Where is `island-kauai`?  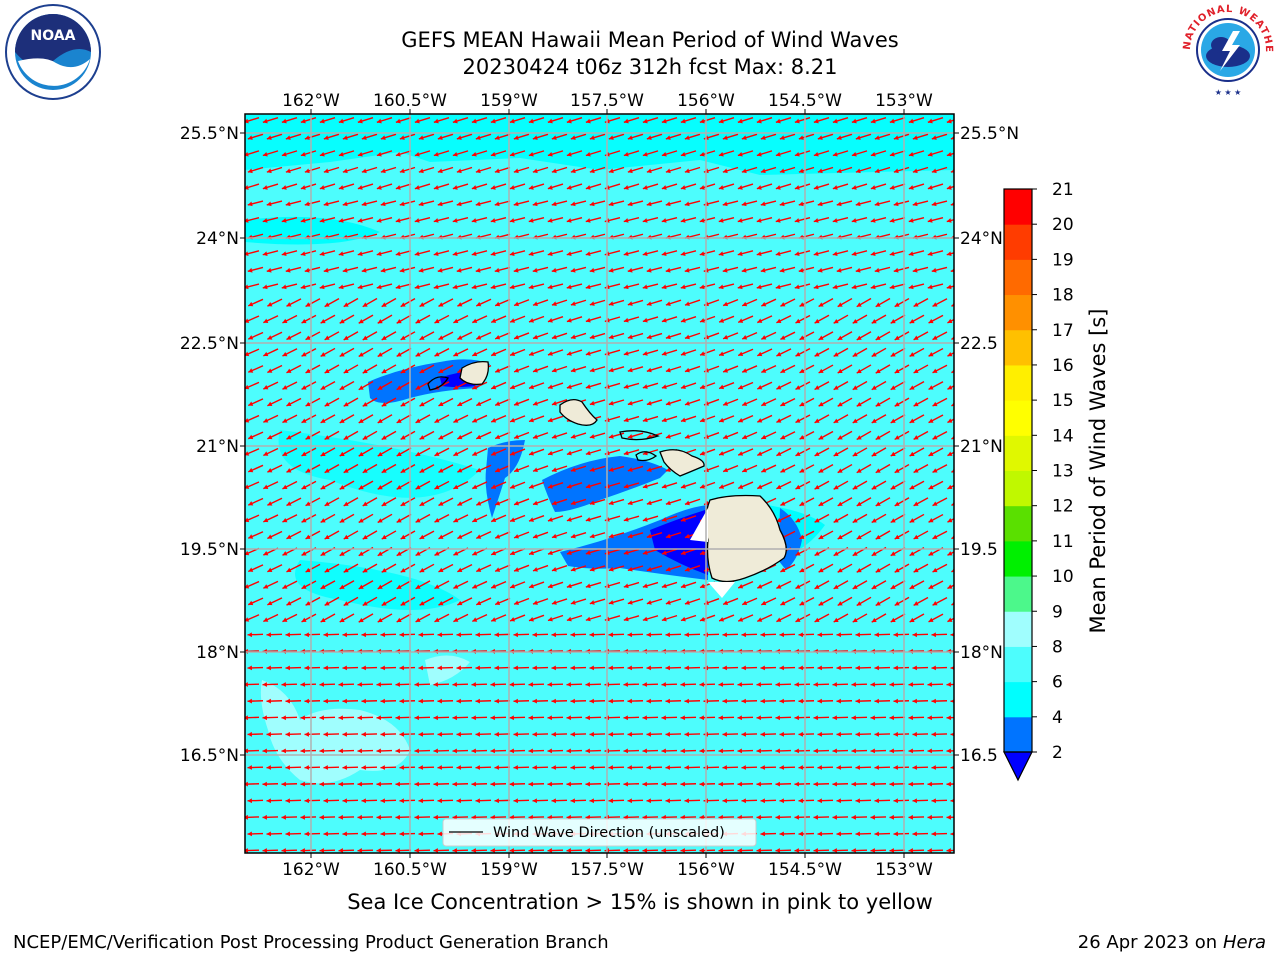
island-kauai is located at coordinates (474, 373).